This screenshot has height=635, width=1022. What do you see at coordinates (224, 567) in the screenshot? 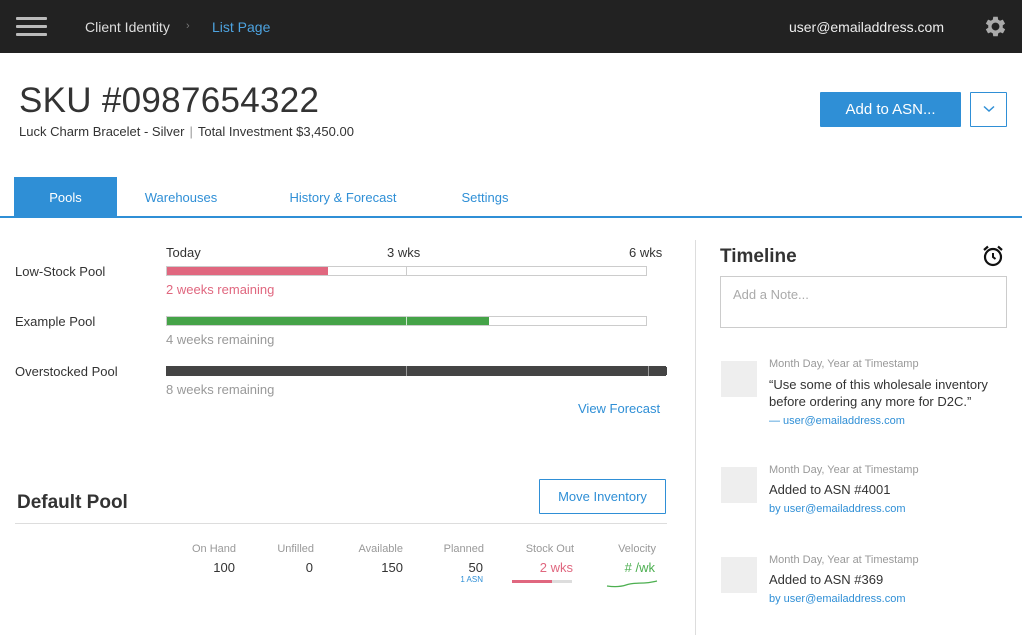
I see `stat-value: 100` at bounding box center [224, 567].